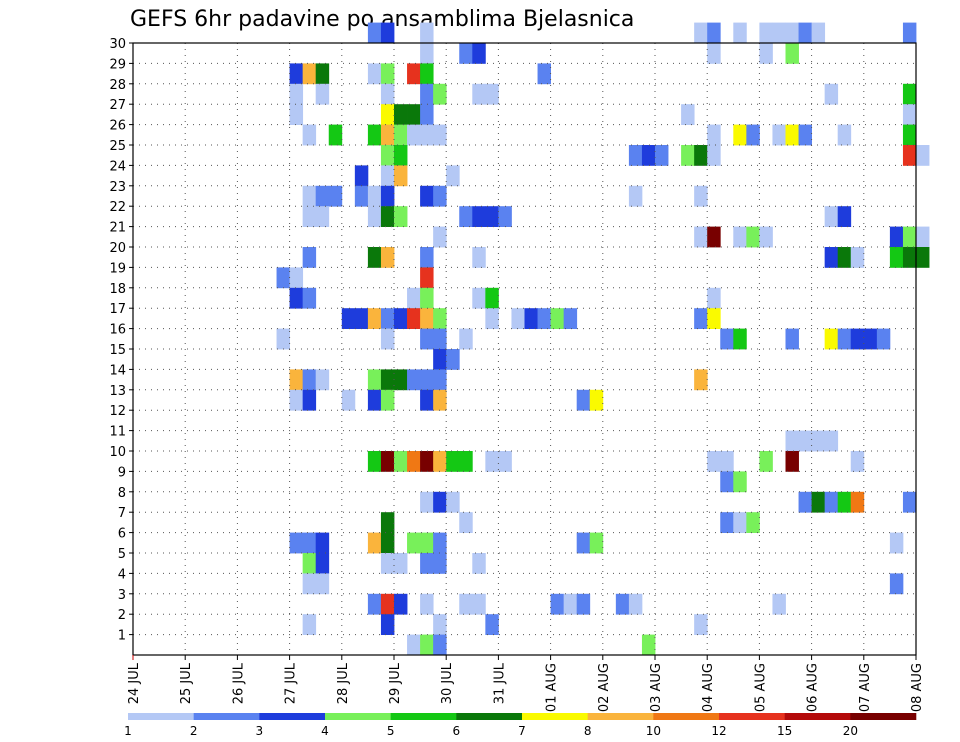 Image resolution: width=960 pixels, height=742 pixels. What do you see at coordinates (122, 595) in the screenshot?
I see `y-tick-label: 3` at bounding box center [122, 595].